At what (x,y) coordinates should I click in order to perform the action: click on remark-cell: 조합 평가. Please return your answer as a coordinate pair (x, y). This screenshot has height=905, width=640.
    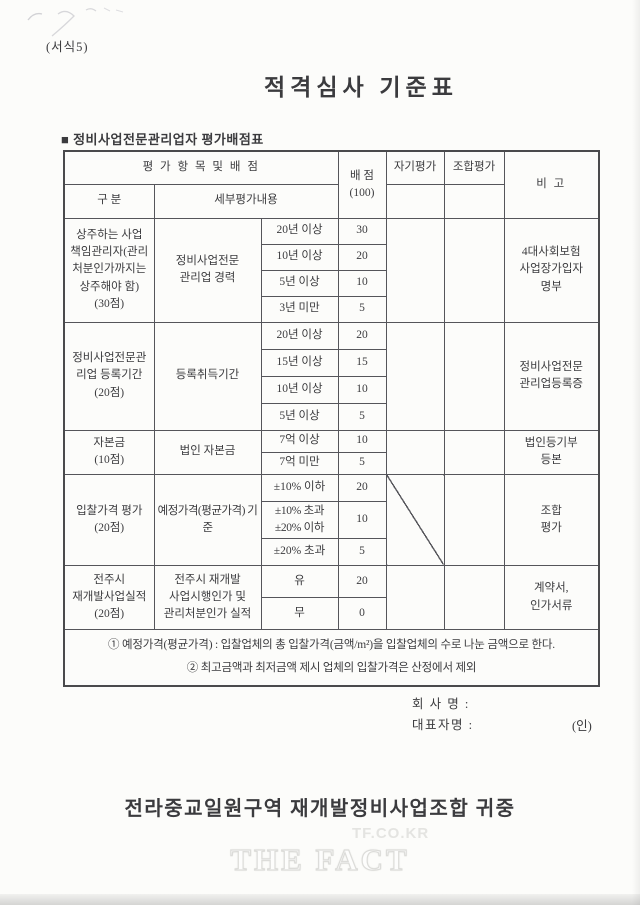
    Looking at the image, I should click on (551, 519).